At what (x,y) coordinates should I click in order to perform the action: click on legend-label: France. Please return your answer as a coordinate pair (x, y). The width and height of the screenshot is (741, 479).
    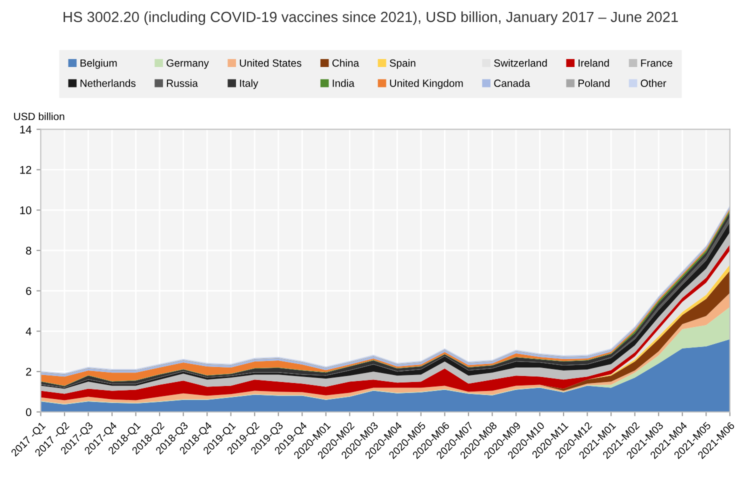
    Looking at the image, I should click on (656, 63).